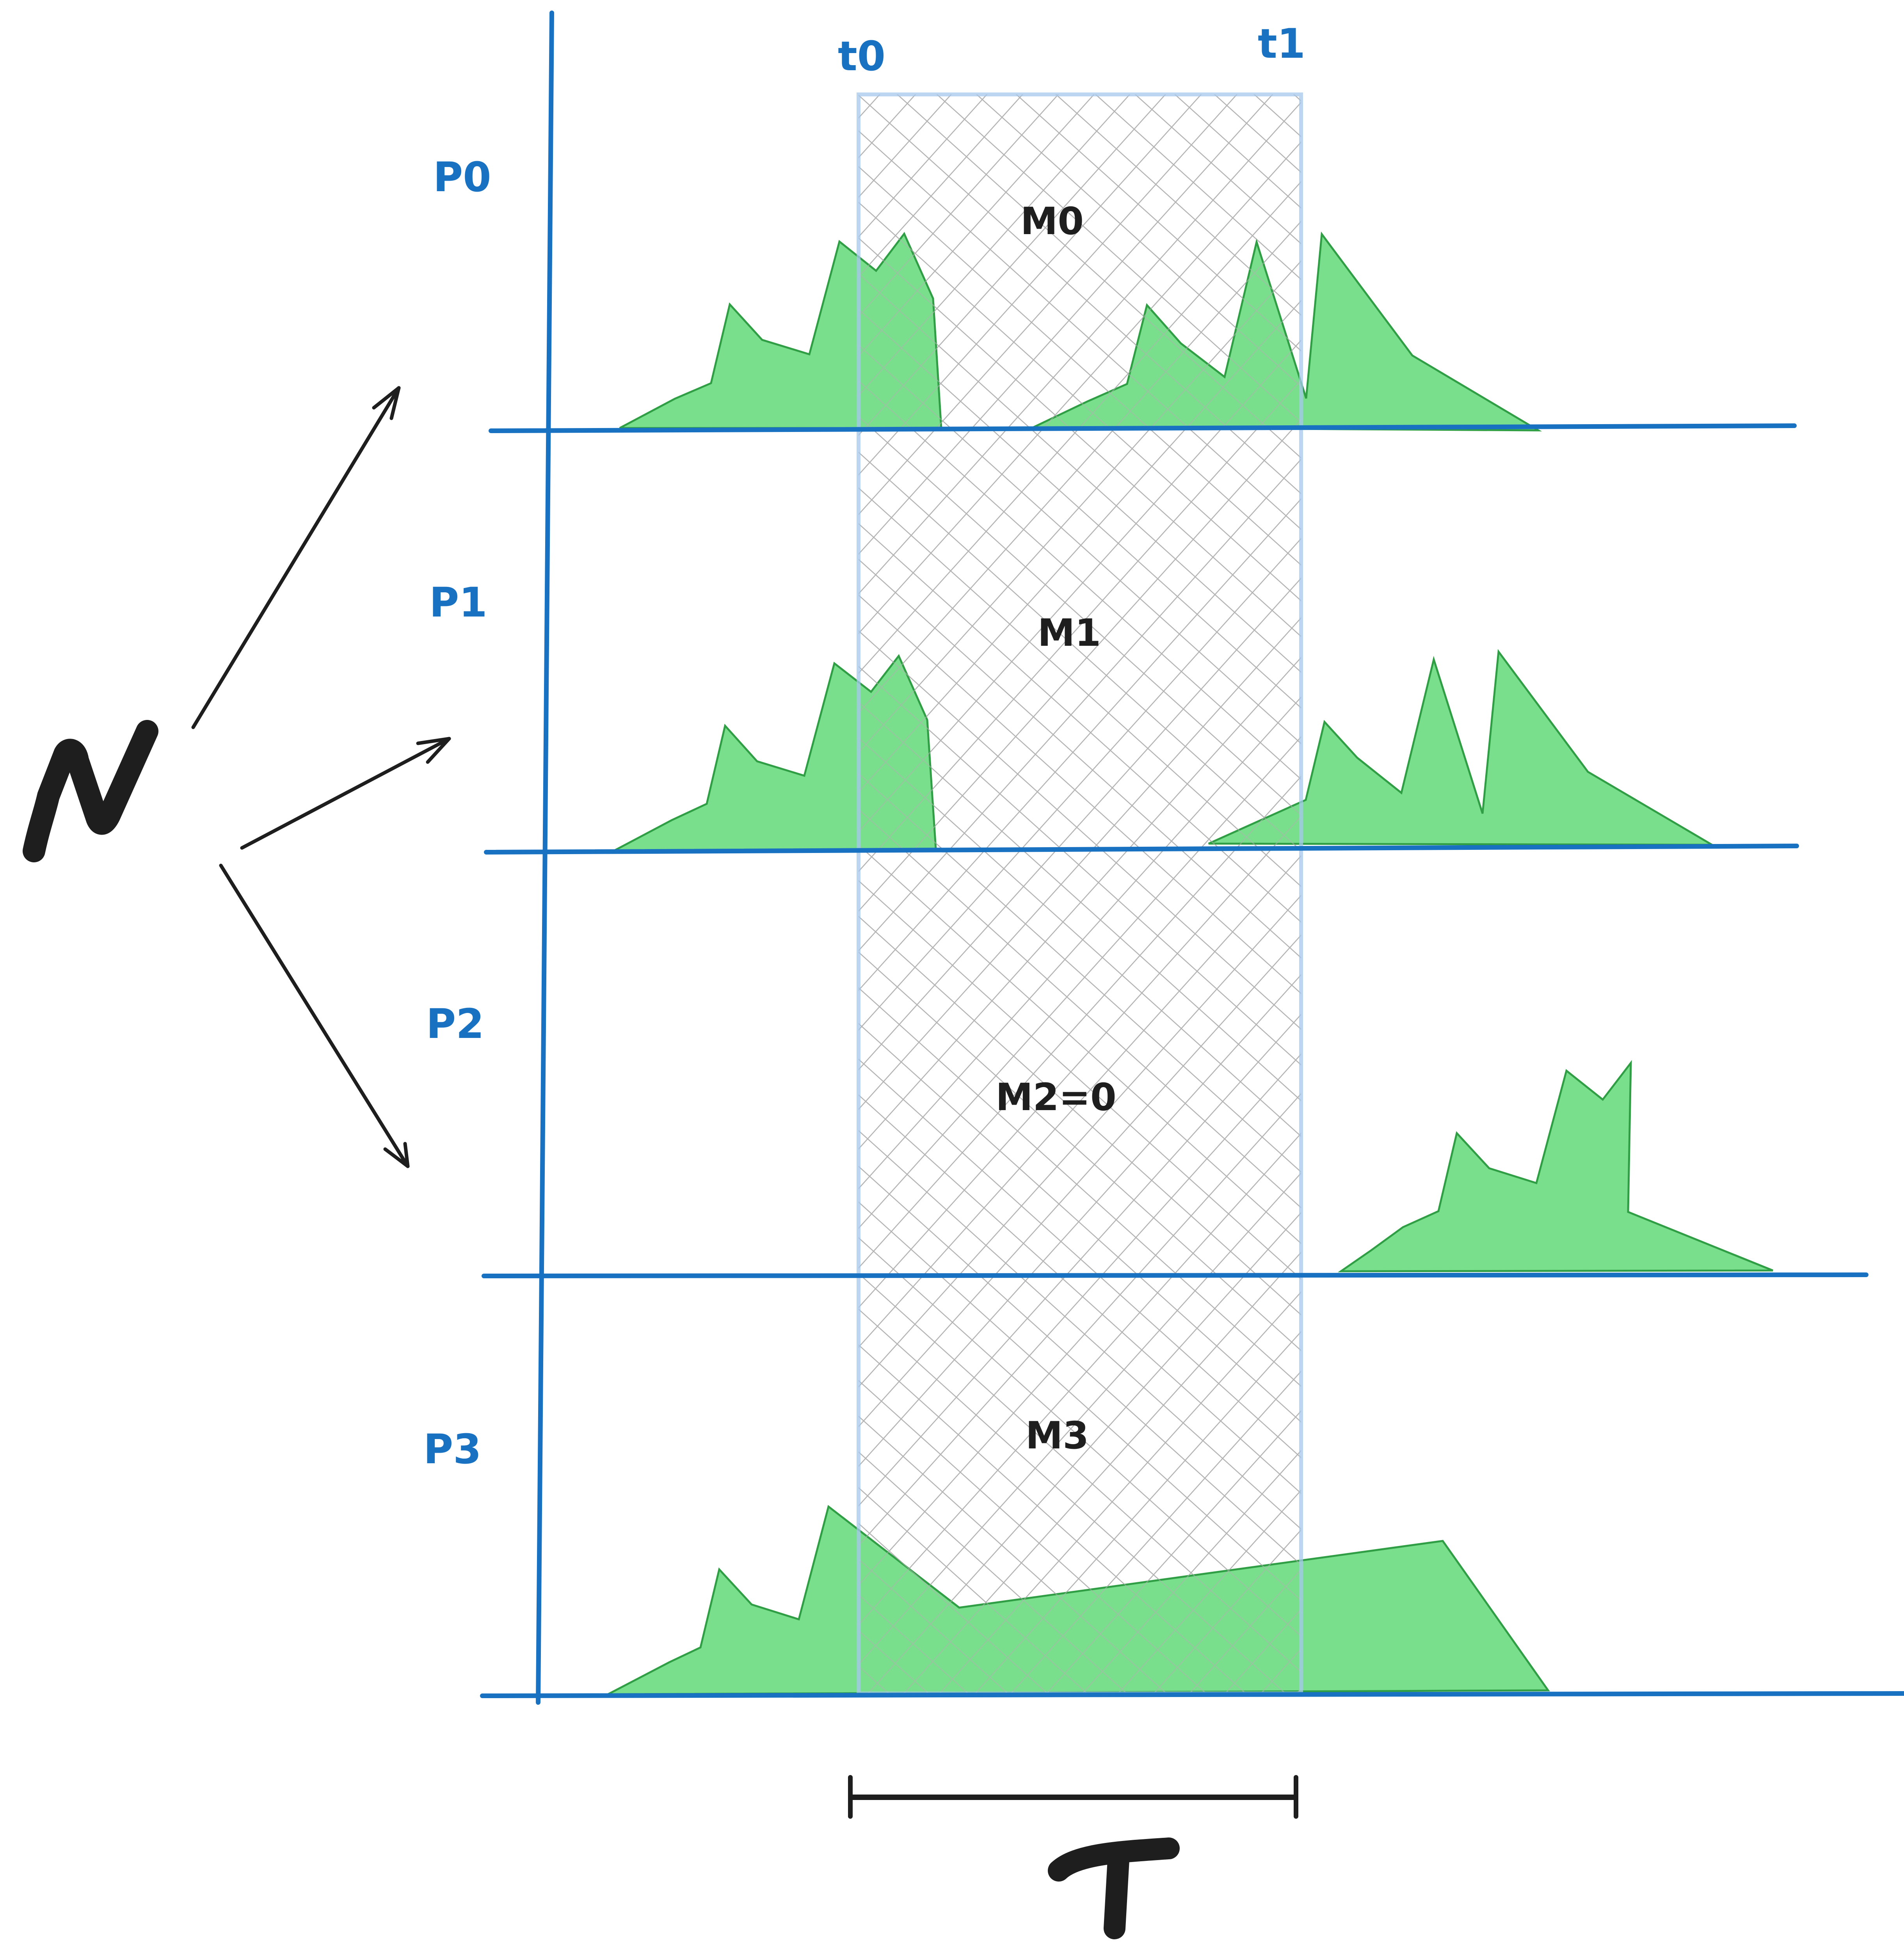 This screenshot has height=1951, width=1904. What do you see at coordinates (90, 791) in the screenshot?
I see `n-letter-glyph` at bounding box center [90, 791].